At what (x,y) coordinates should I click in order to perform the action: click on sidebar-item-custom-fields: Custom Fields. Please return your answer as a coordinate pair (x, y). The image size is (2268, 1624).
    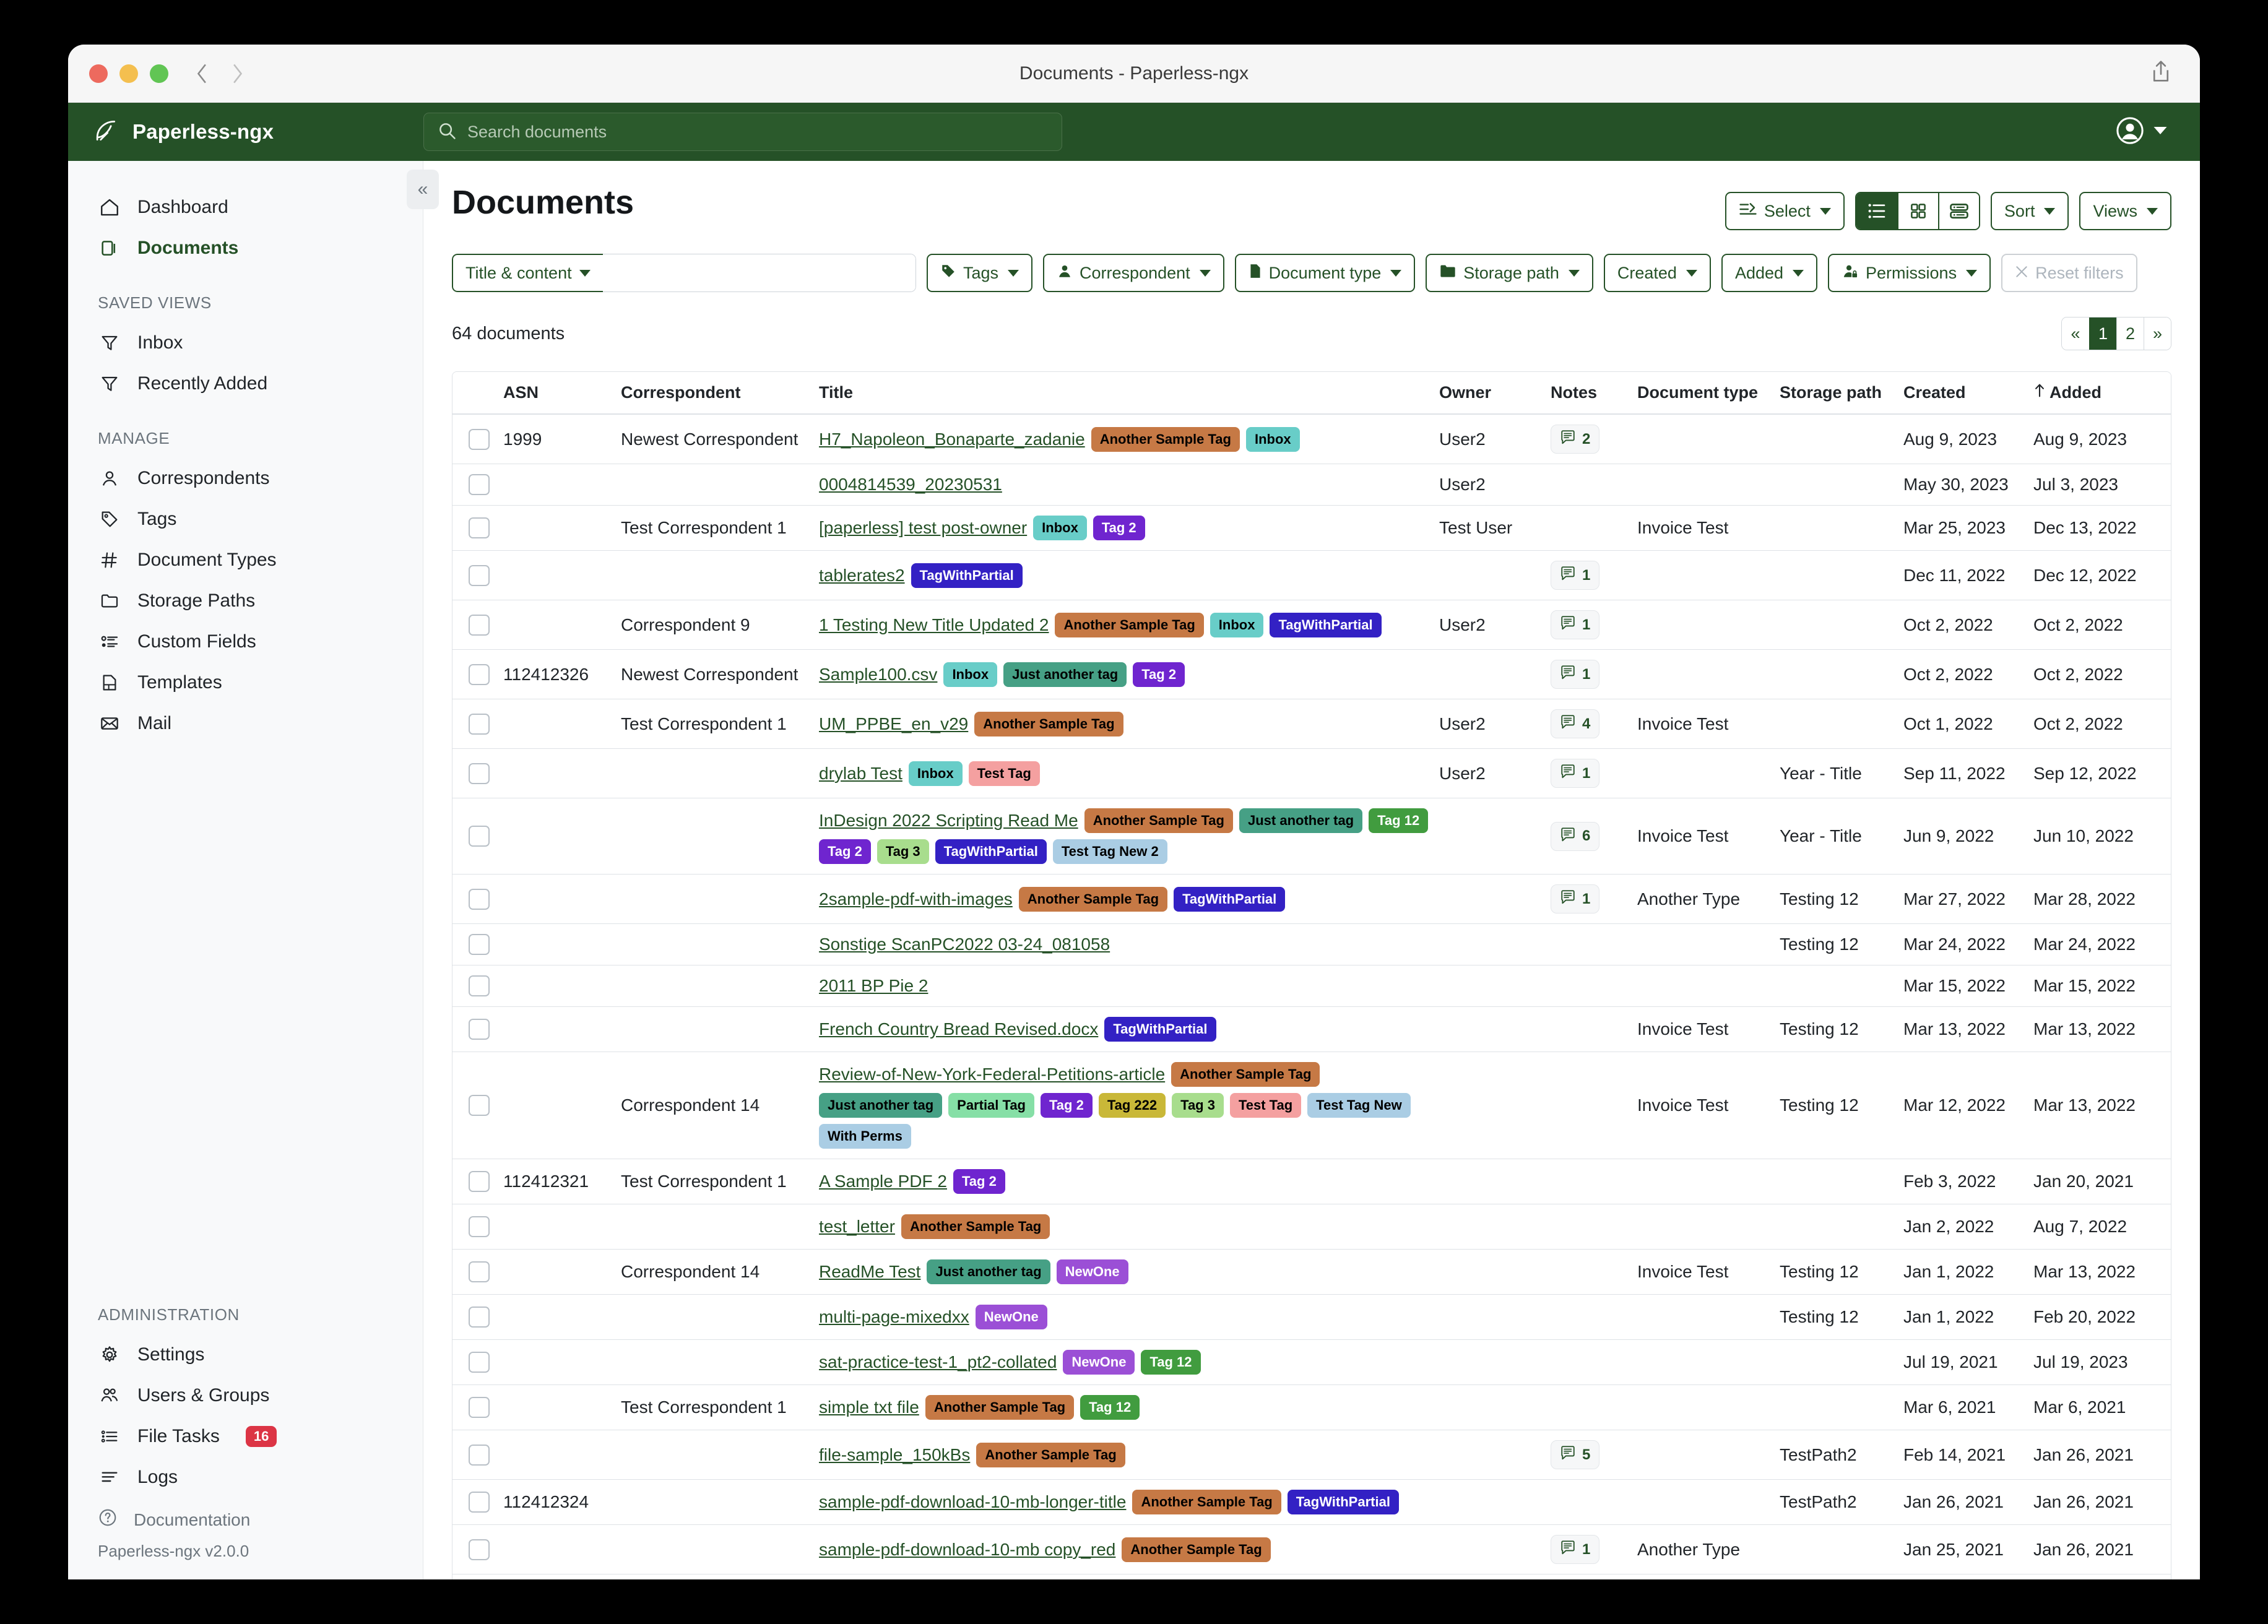
    Looking at the image, I should click on (245, 641).